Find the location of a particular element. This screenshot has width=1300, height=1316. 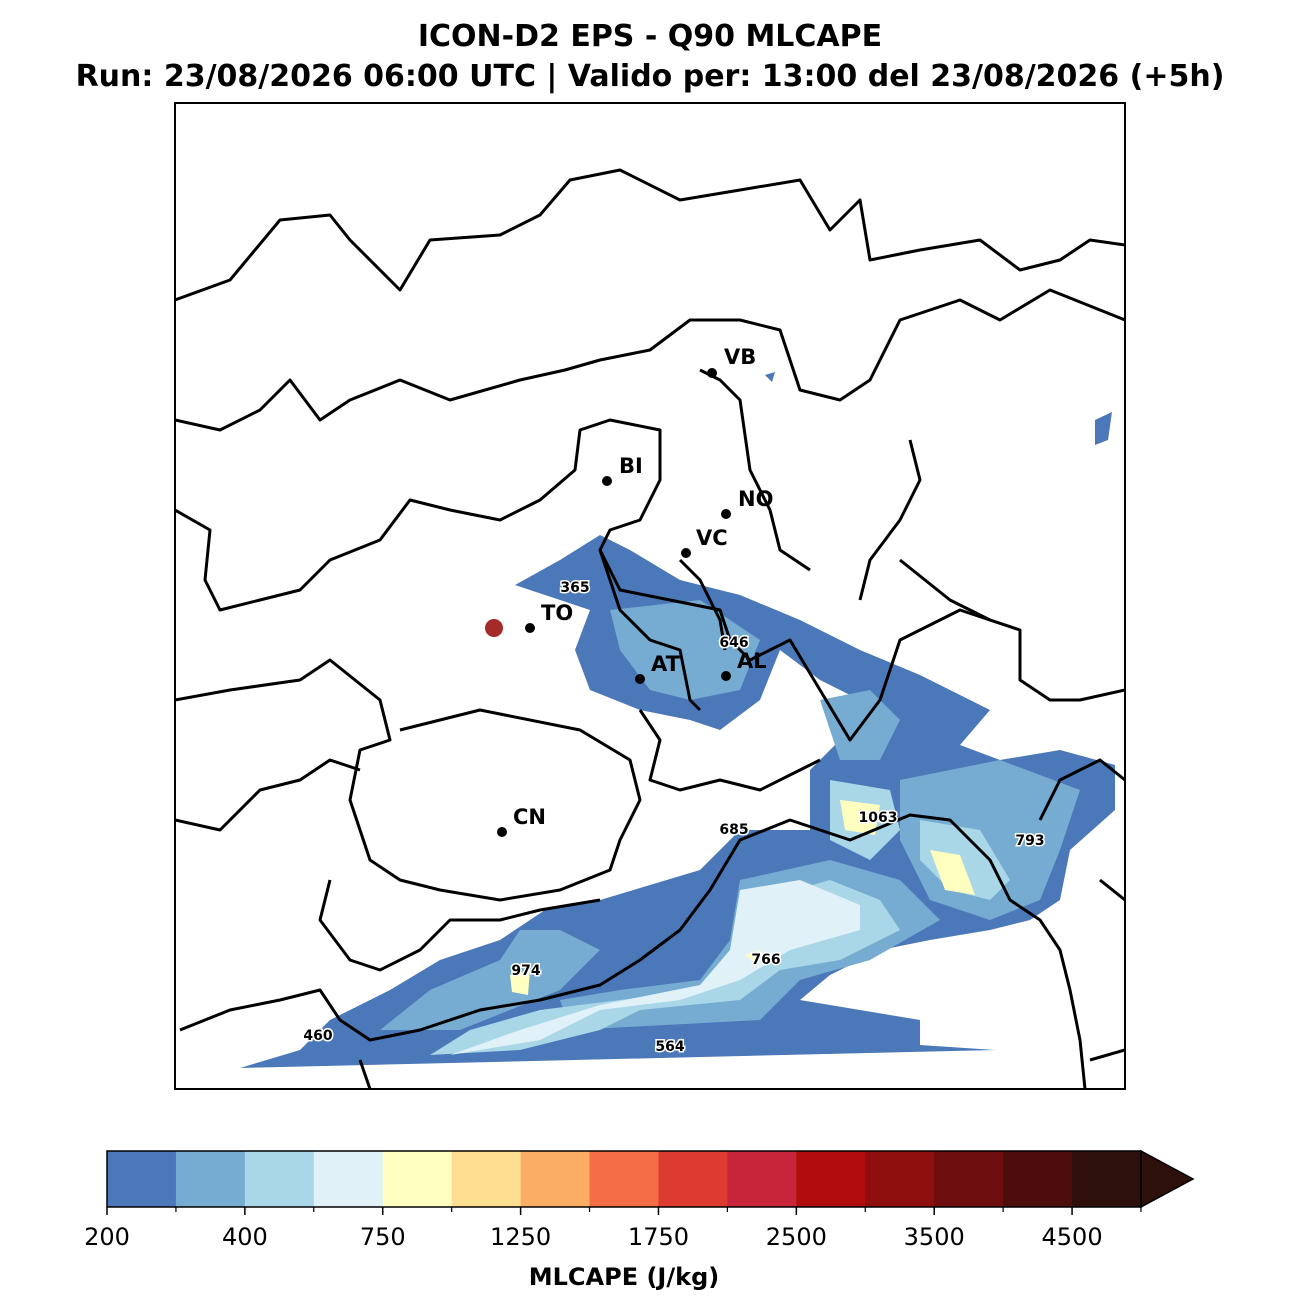

value-label: 460 is located at coordinates (317, 1036).